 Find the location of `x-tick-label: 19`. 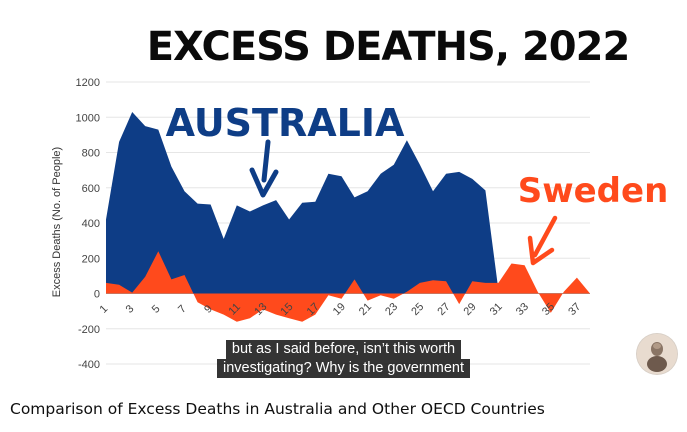

x-tick-label: 19 is located at coordinates (339, 309).